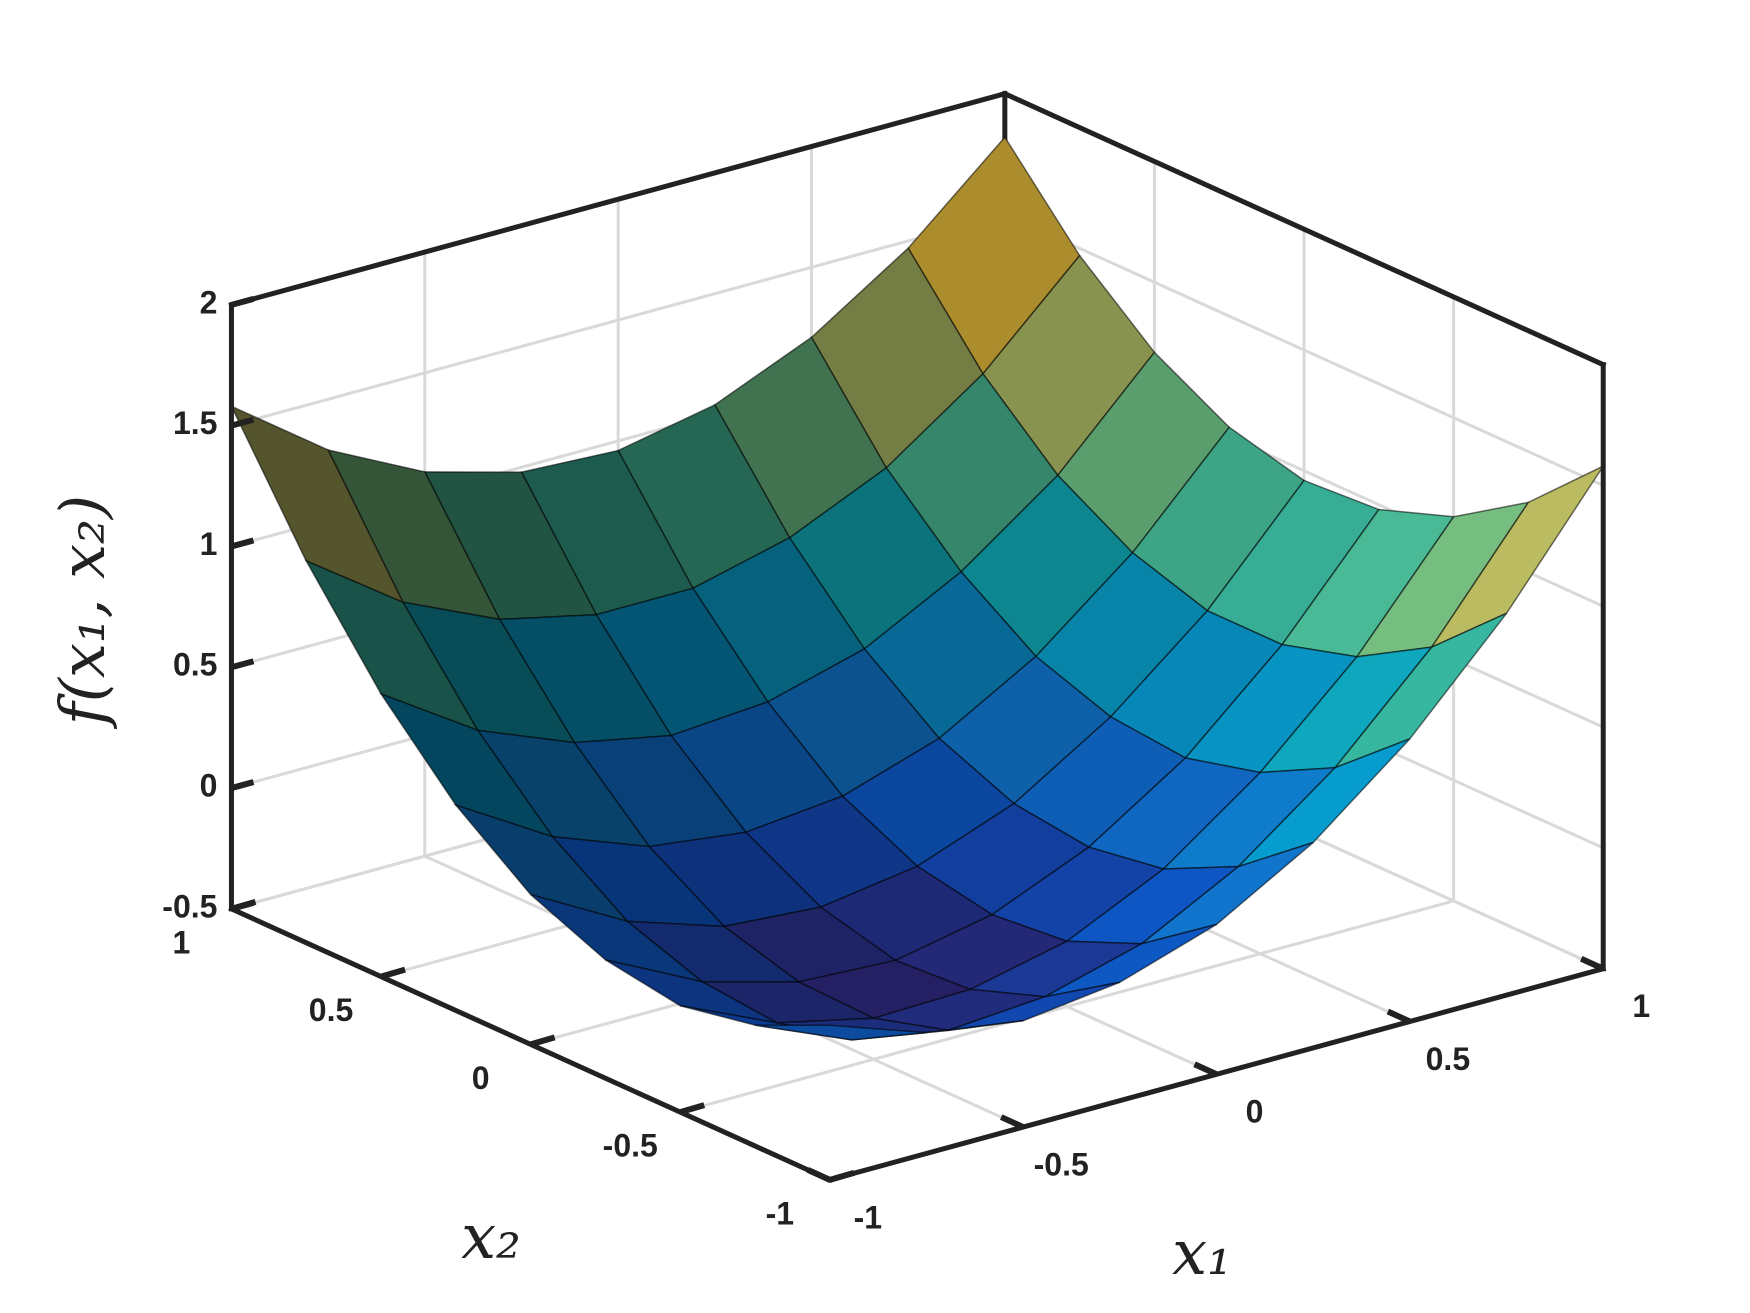 The image size is (1750, 1313). What do you see at coordinates (780, 1213) in the screenshot?
I see `y-tick-label: -1` at bounding box center [780, 1213].